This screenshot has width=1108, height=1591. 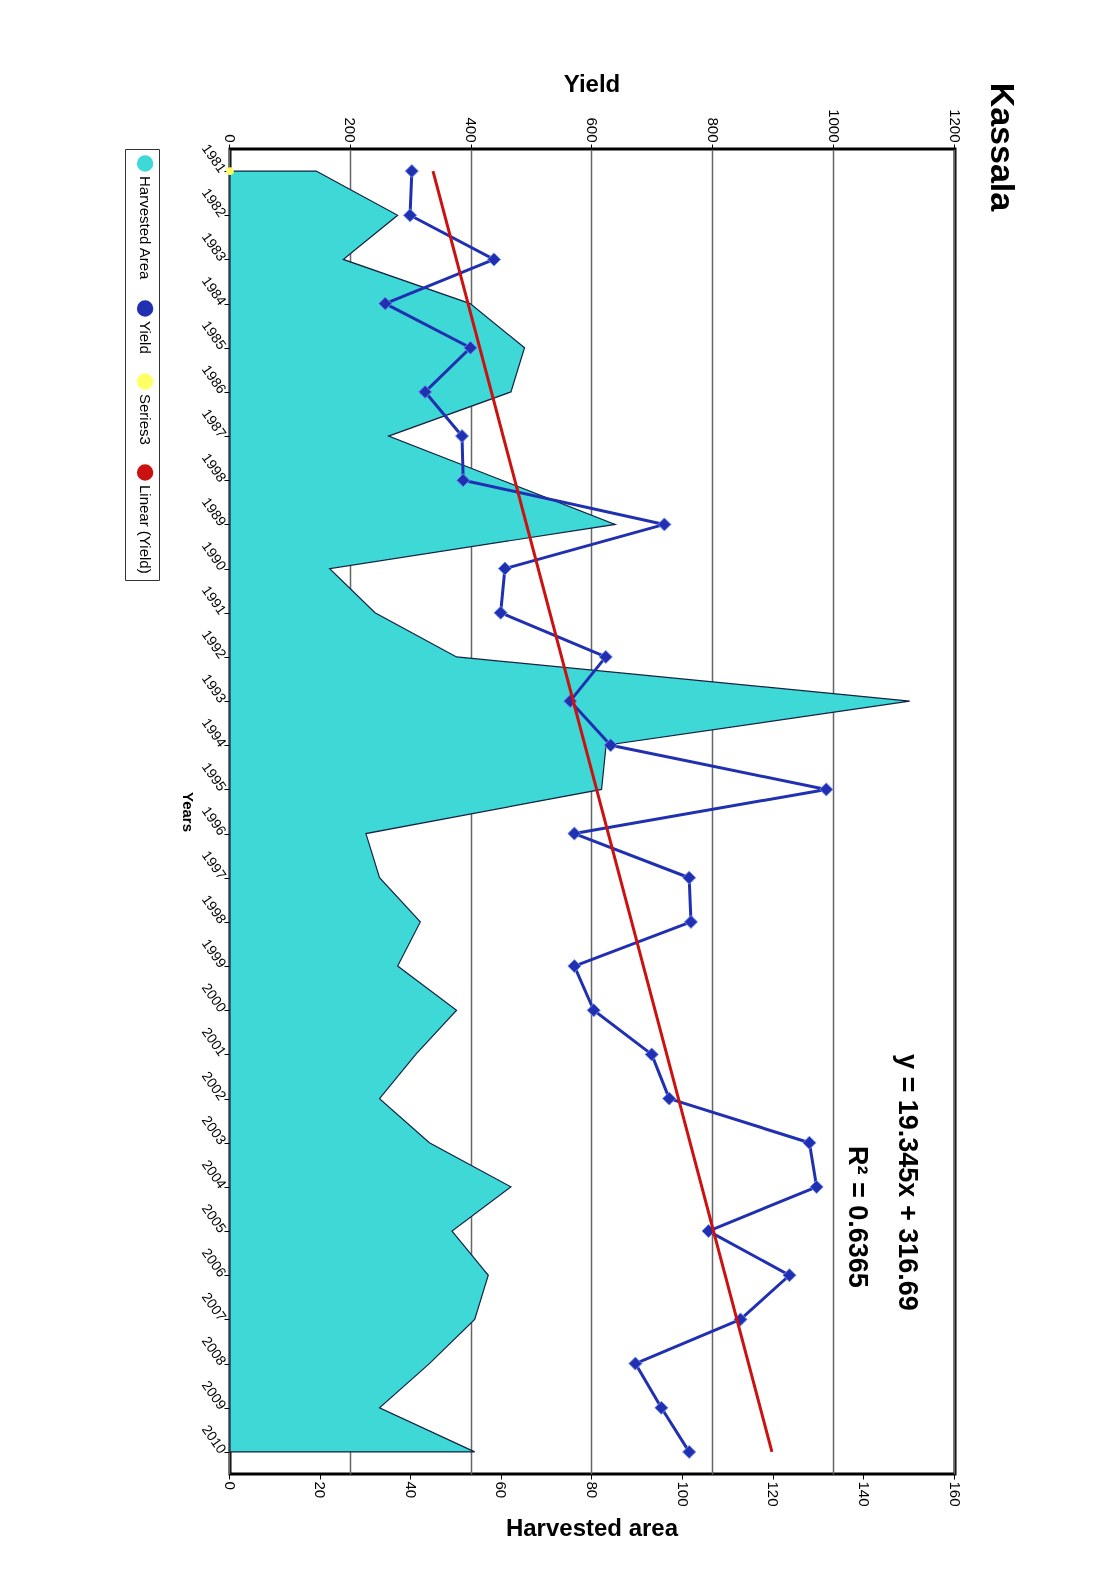 I want to click on x-tick-label: 140, so click(x=864, y=1494).